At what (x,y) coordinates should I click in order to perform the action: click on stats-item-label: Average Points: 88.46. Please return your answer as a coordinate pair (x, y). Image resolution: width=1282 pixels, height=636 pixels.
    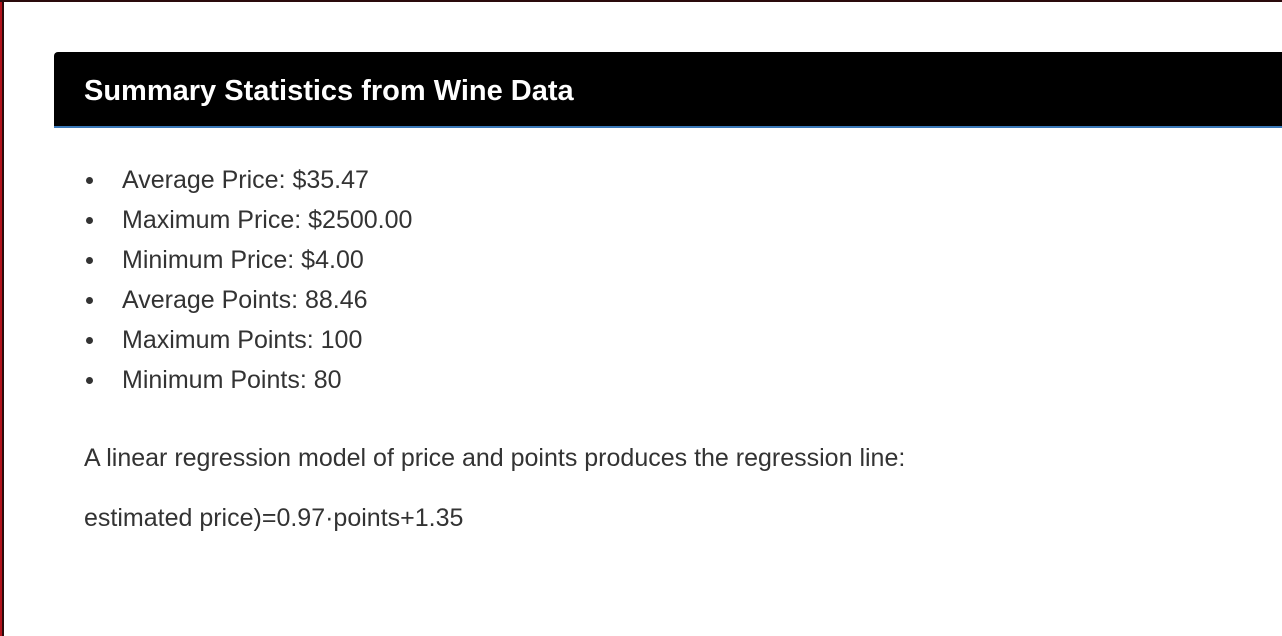
    Looking at the image, I should click on (245, 300).